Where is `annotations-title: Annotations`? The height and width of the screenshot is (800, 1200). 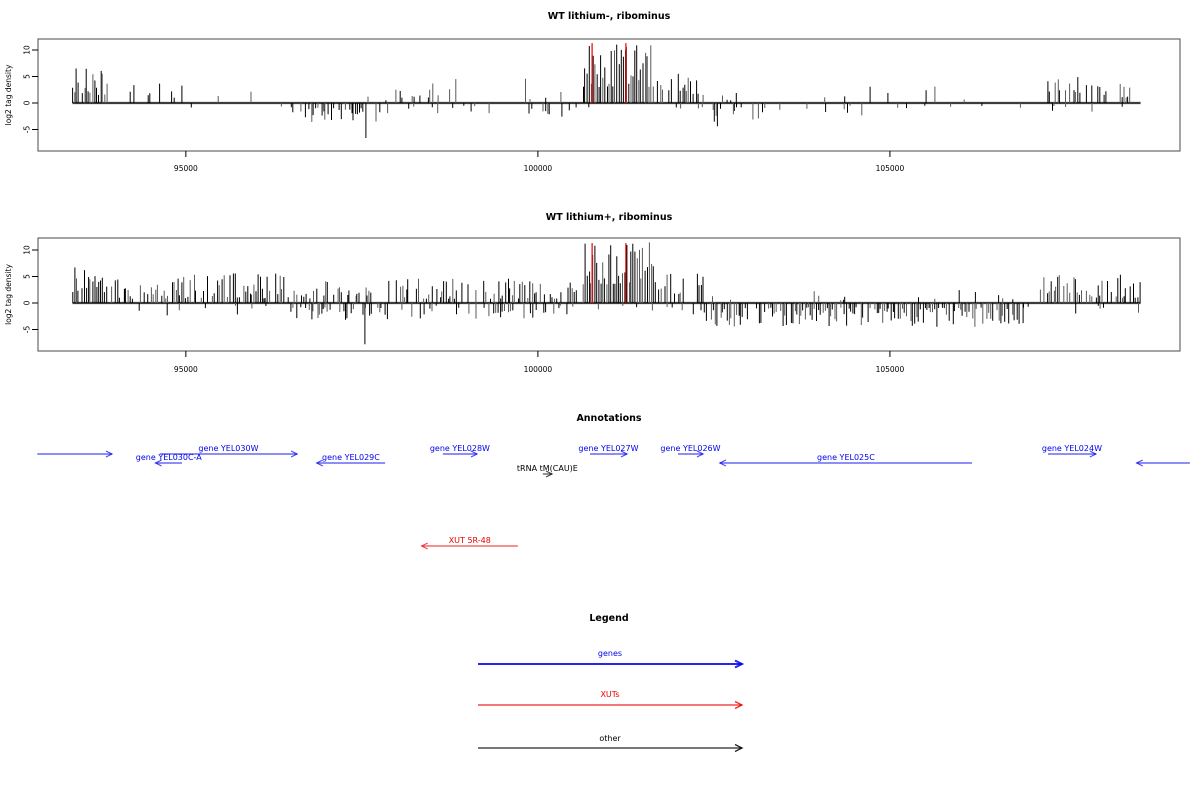
annotations-title: Annotations is located at coordinates (609, 418).